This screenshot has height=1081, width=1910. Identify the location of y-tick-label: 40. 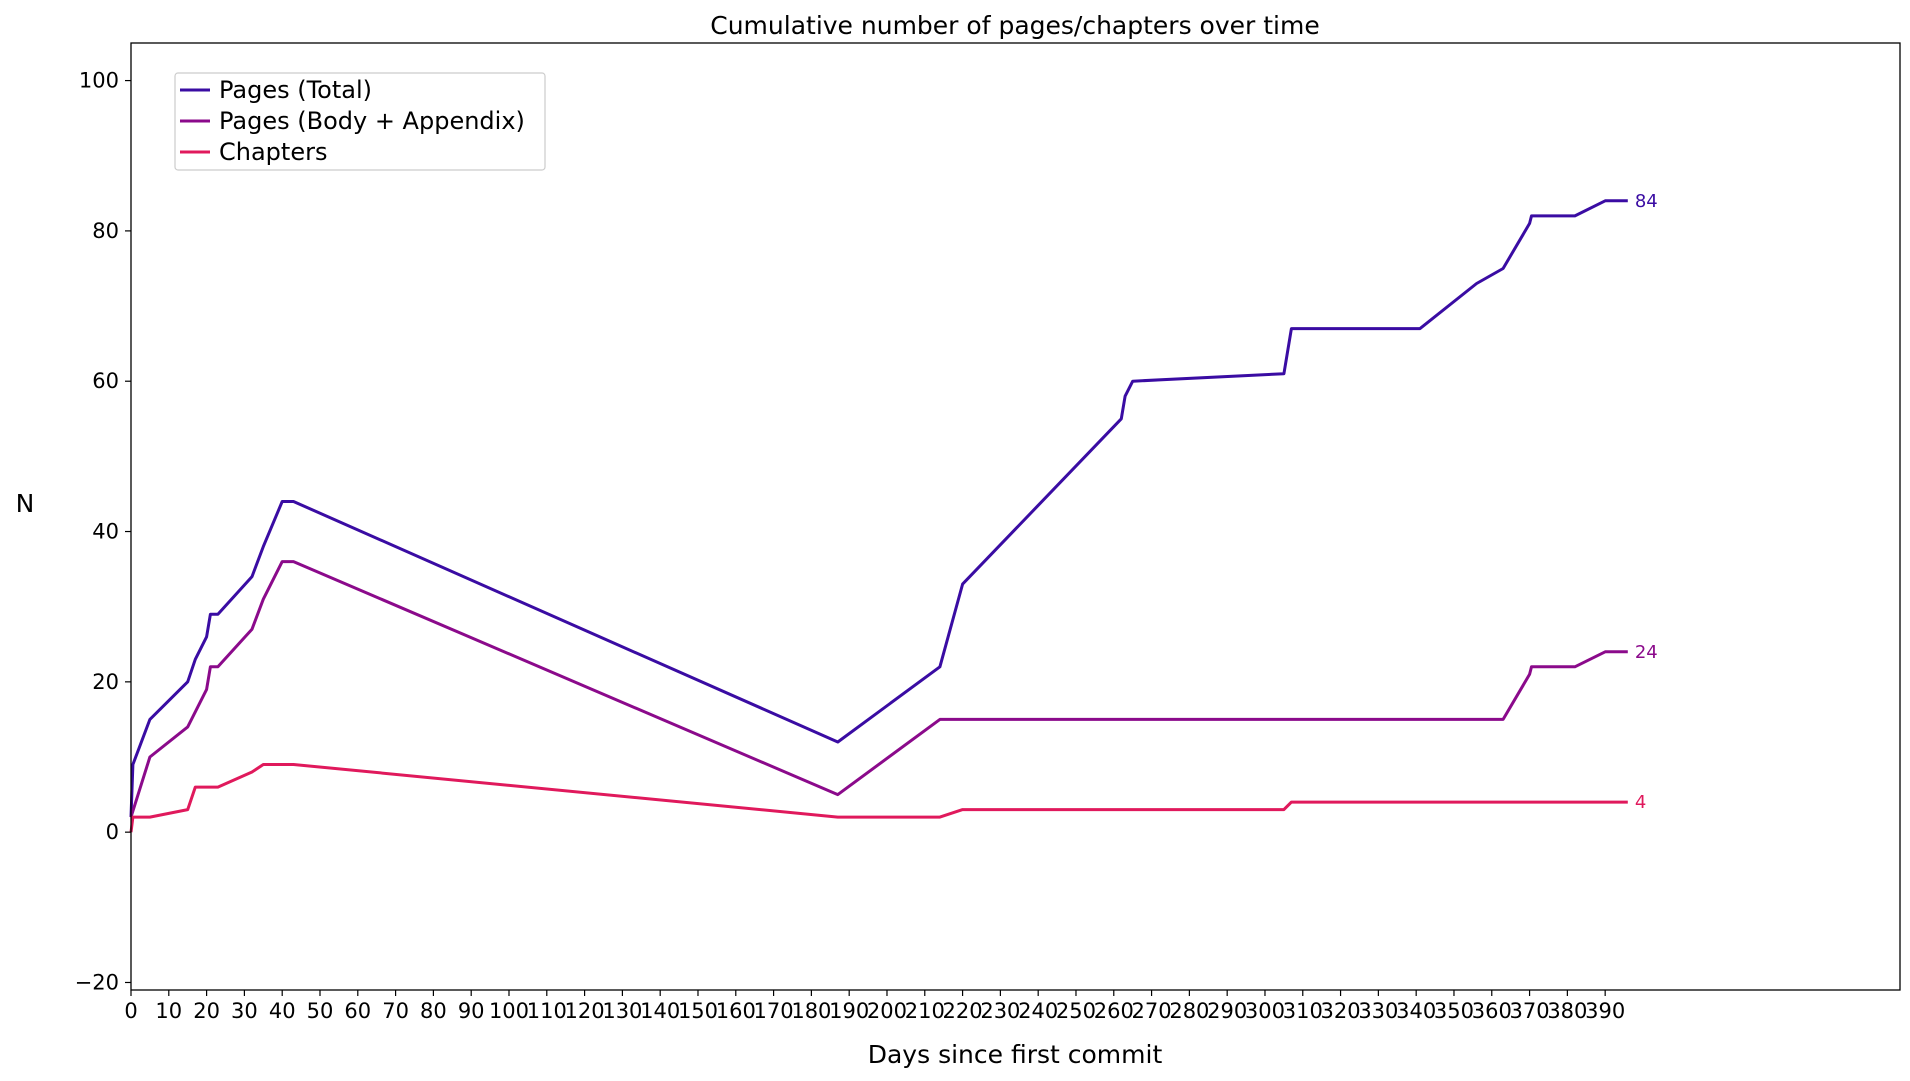
(105, 532).